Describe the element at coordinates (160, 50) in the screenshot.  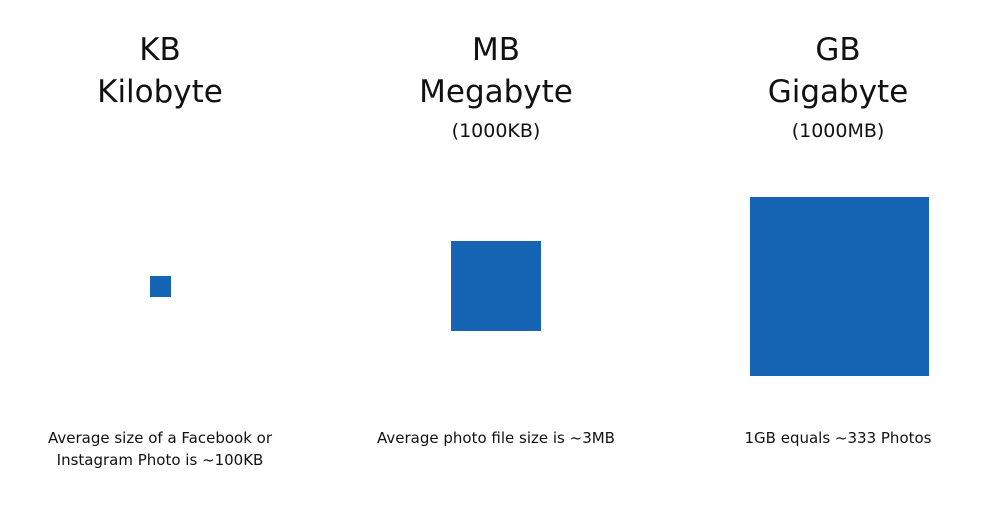
I see `unit-abbreviation: KB` at that location.